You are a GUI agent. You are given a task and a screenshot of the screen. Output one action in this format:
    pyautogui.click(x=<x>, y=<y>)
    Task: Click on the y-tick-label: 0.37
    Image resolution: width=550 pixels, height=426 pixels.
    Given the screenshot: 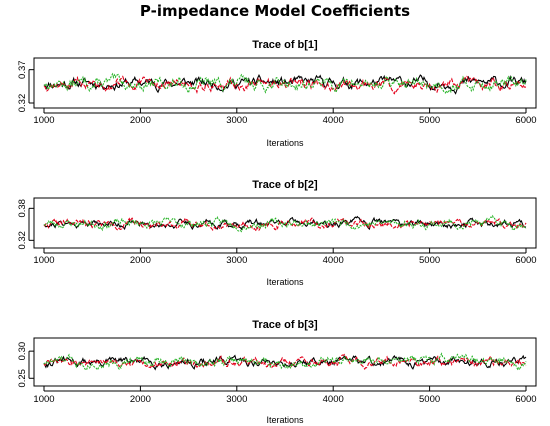 What is the action you would take?
    pyautogui.click(x=22, y=69)
    